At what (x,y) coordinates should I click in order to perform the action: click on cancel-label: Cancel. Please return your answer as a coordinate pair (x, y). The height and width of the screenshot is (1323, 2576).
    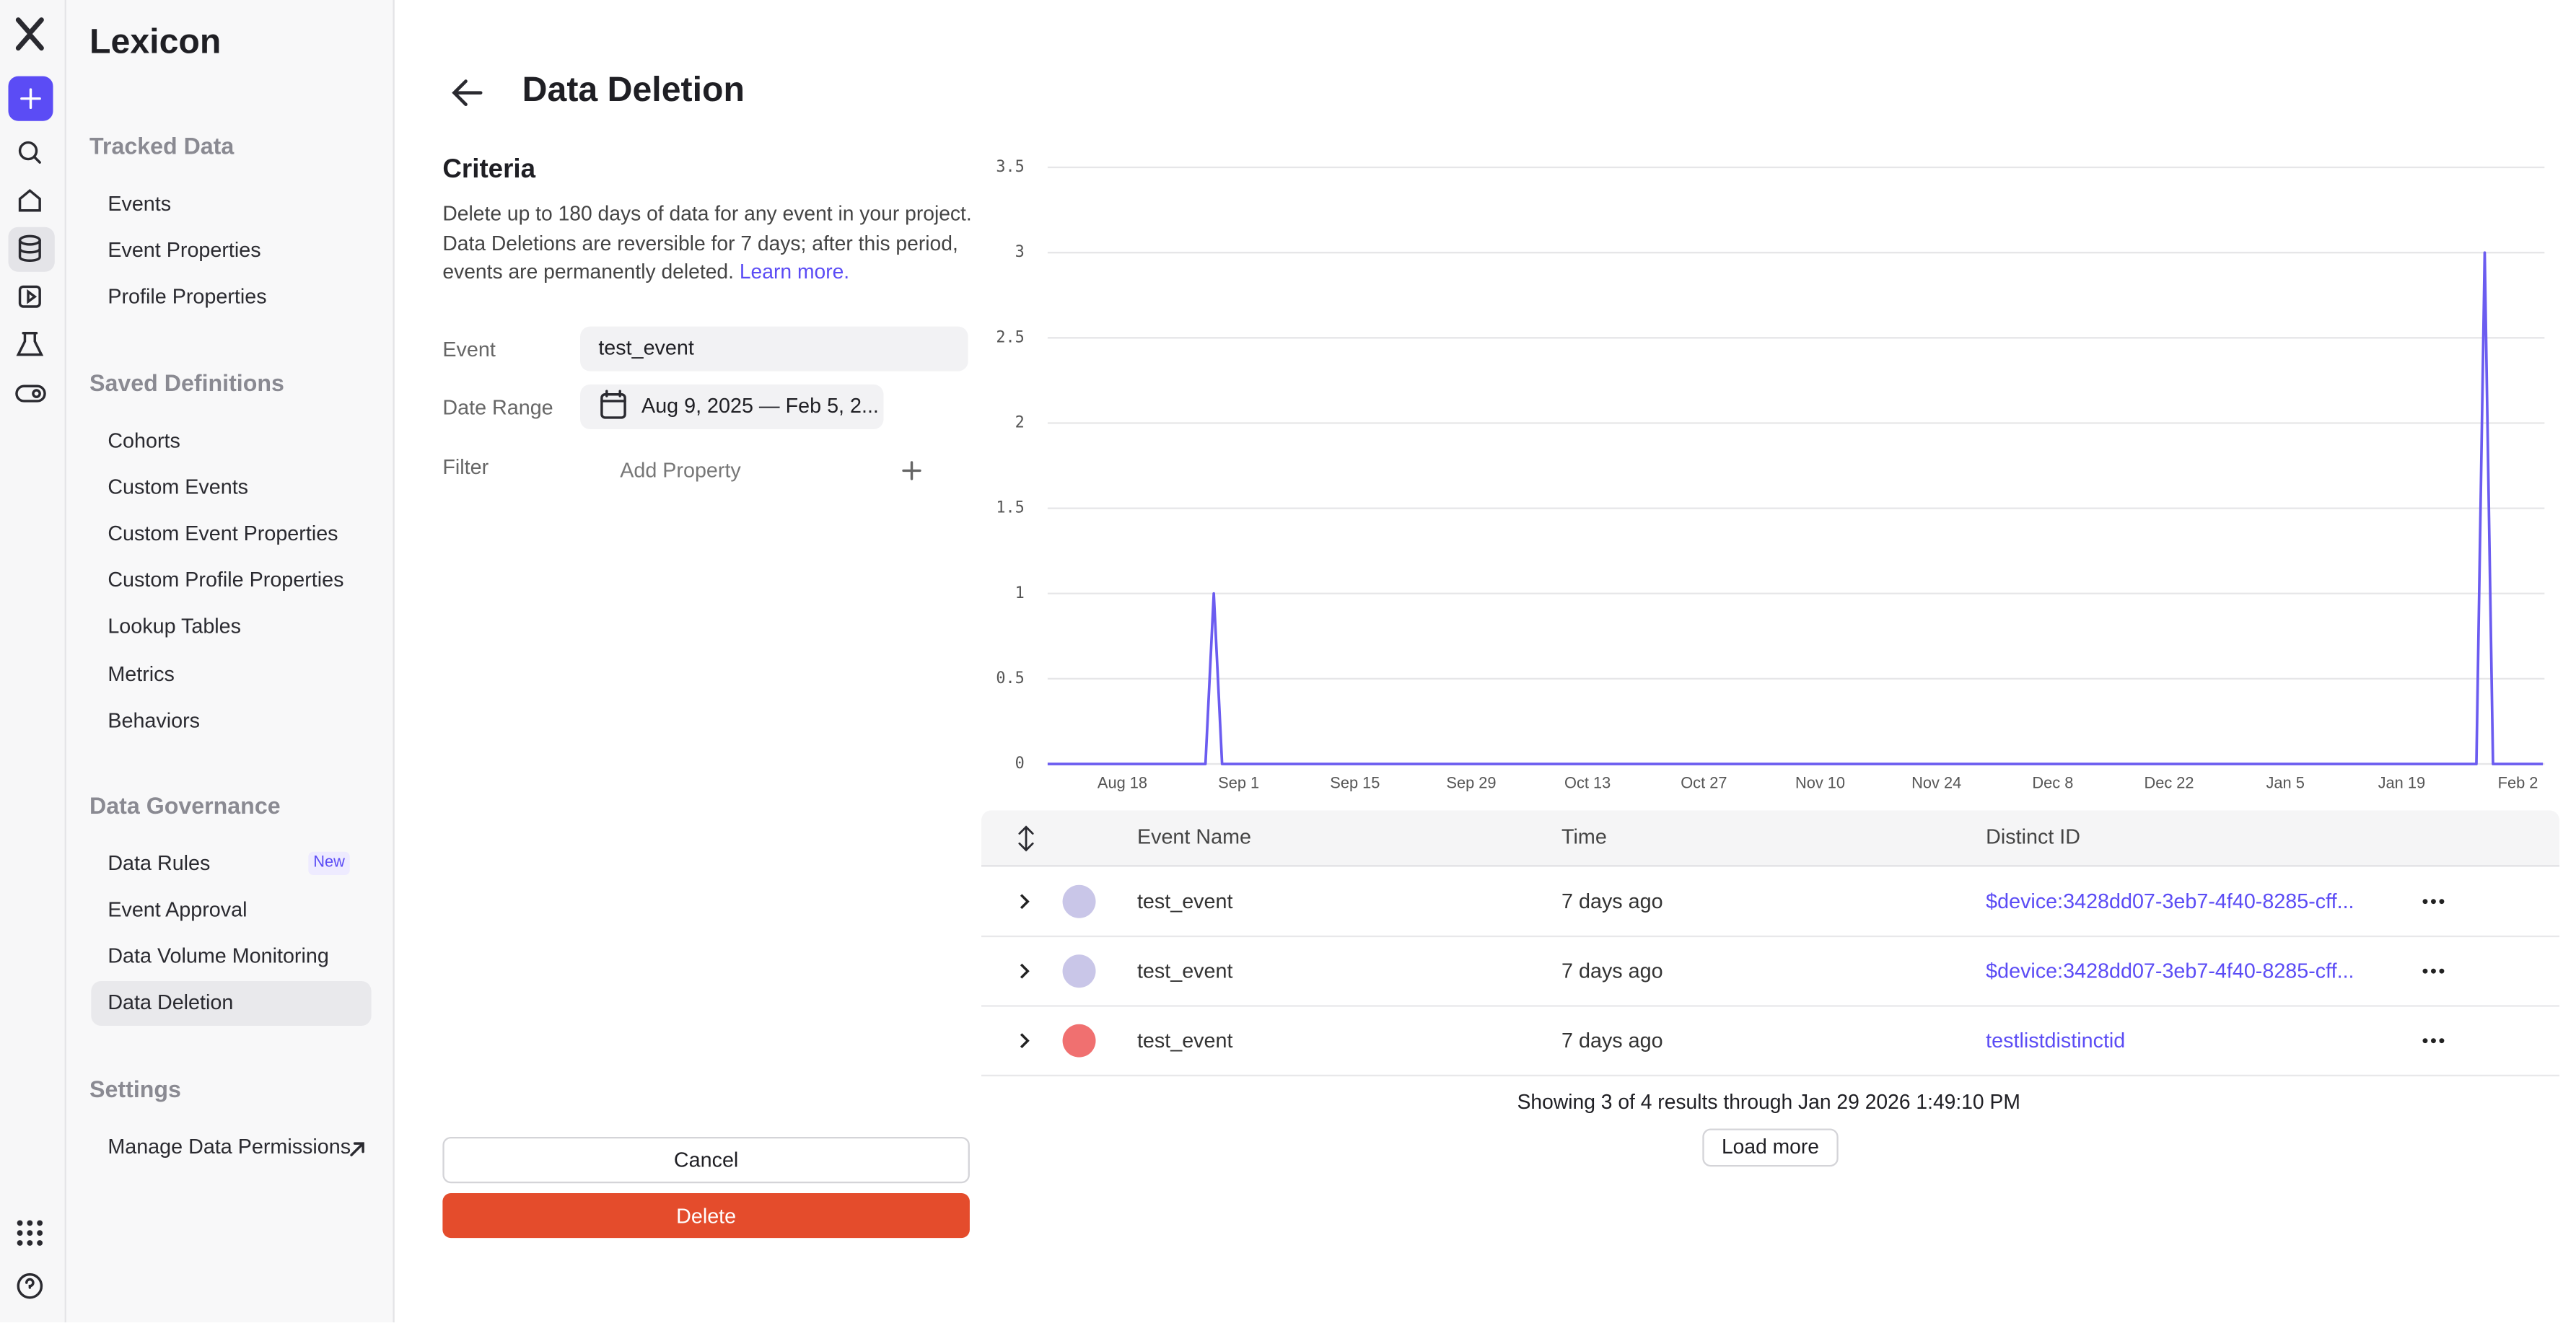
    Looking at the image, I should click on (706, 1160).